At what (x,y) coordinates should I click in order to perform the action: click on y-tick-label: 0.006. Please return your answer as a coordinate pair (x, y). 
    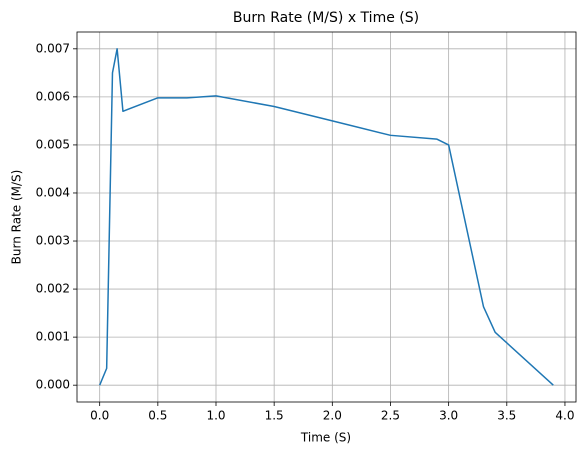
    Looking at the image, I should click on (53, 96).